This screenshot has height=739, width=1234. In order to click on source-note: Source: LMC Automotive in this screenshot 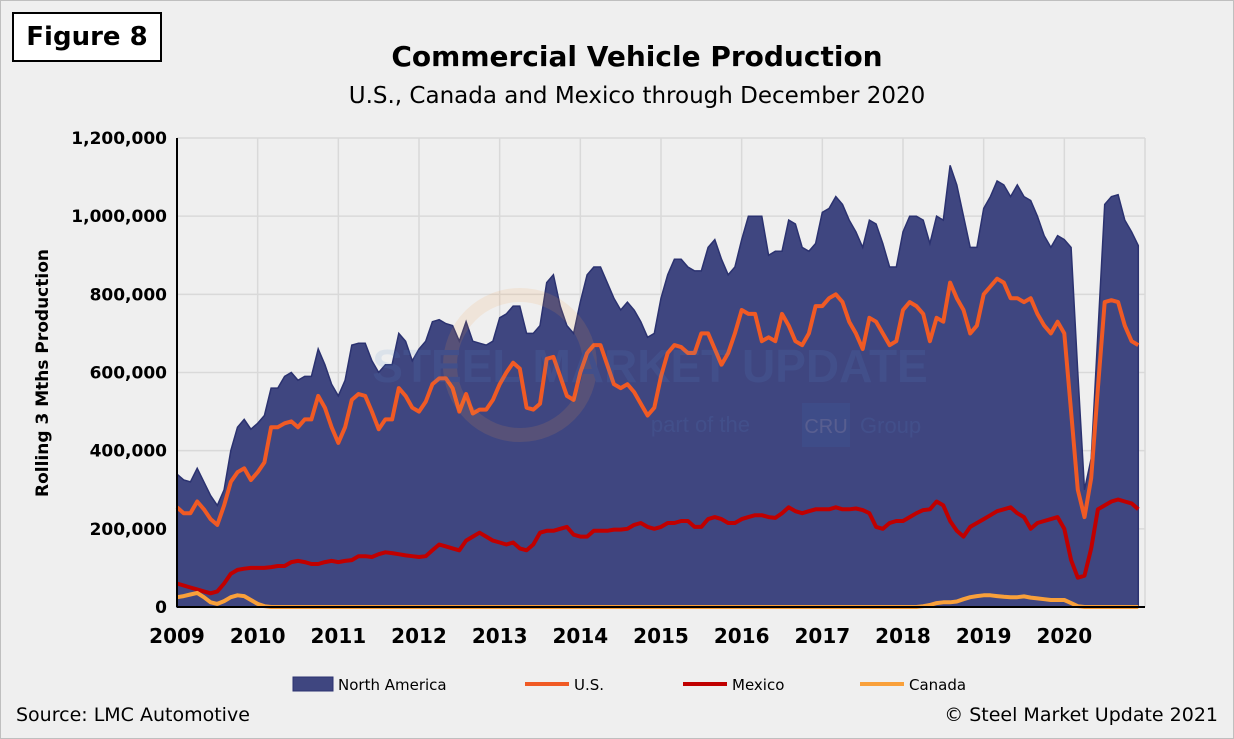, I will do `click(133, 715)`.